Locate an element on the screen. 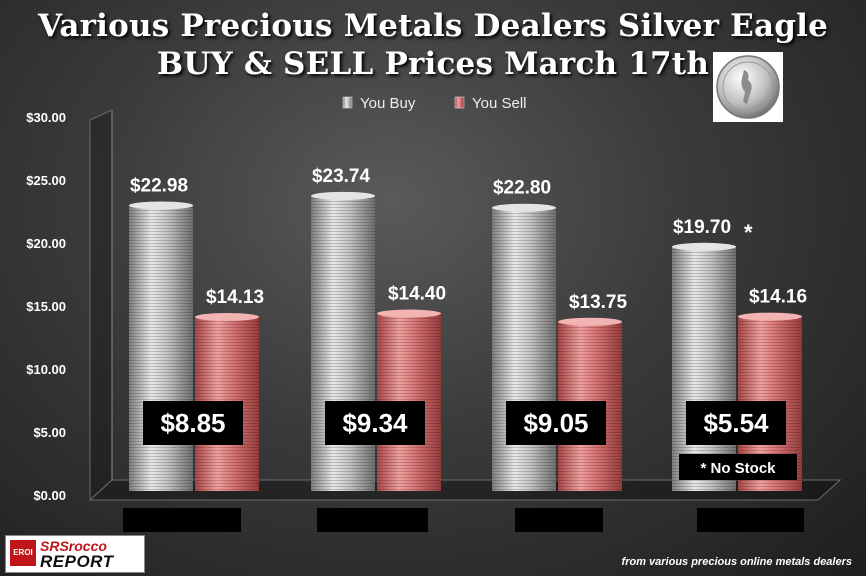 This screenshot has height=576, width=866. spread-value: $9.05 is located at coordinates (555, 423).